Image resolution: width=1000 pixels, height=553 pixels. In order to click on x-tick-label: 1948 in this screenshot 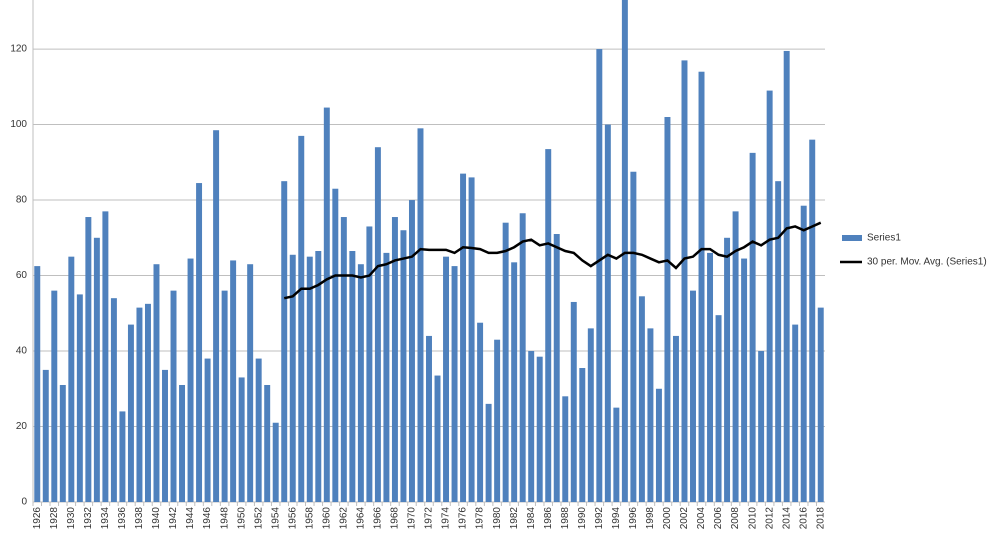, I will do `click(224, 518)`.